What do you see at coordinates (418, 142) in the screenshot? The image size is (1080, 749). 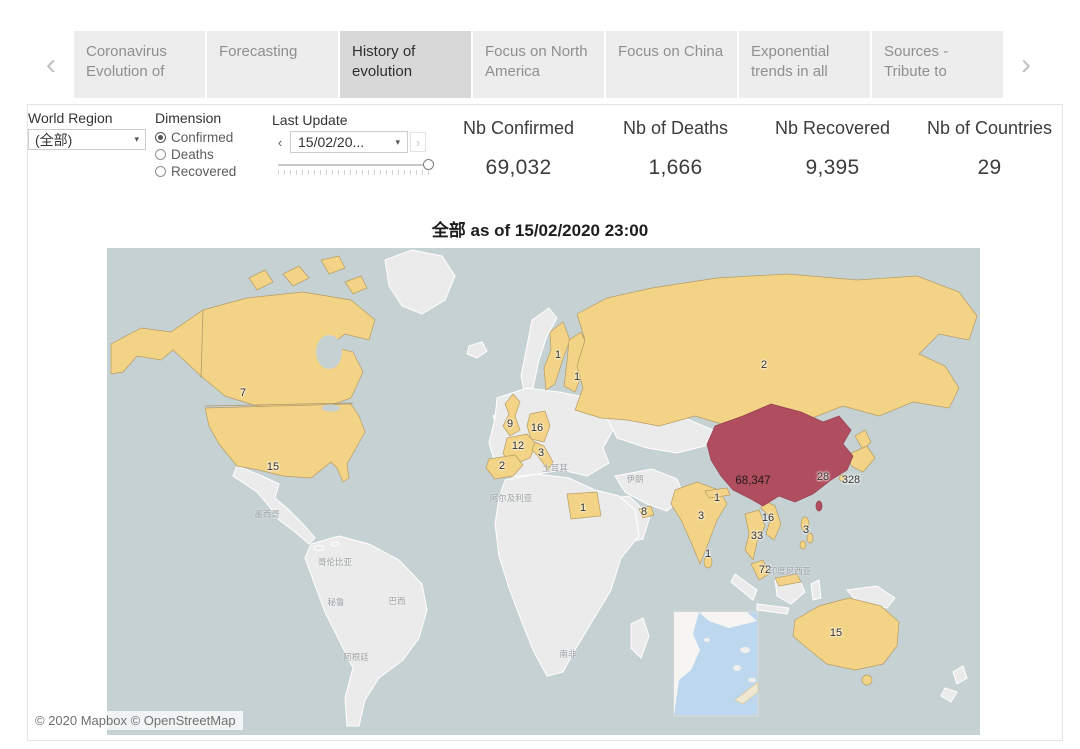 I see `date-next-button: ›` at bounding box center [418, 142].